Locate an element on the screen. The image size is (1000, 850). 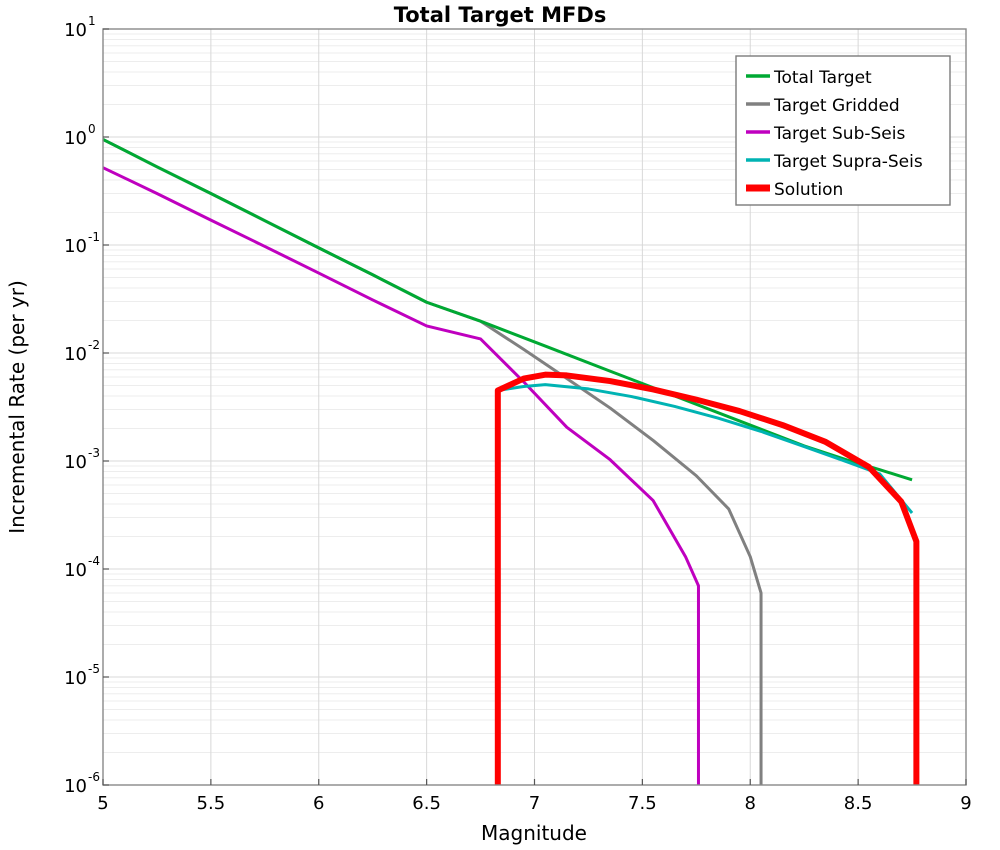
legend-background is located at coordinates (843, 130).